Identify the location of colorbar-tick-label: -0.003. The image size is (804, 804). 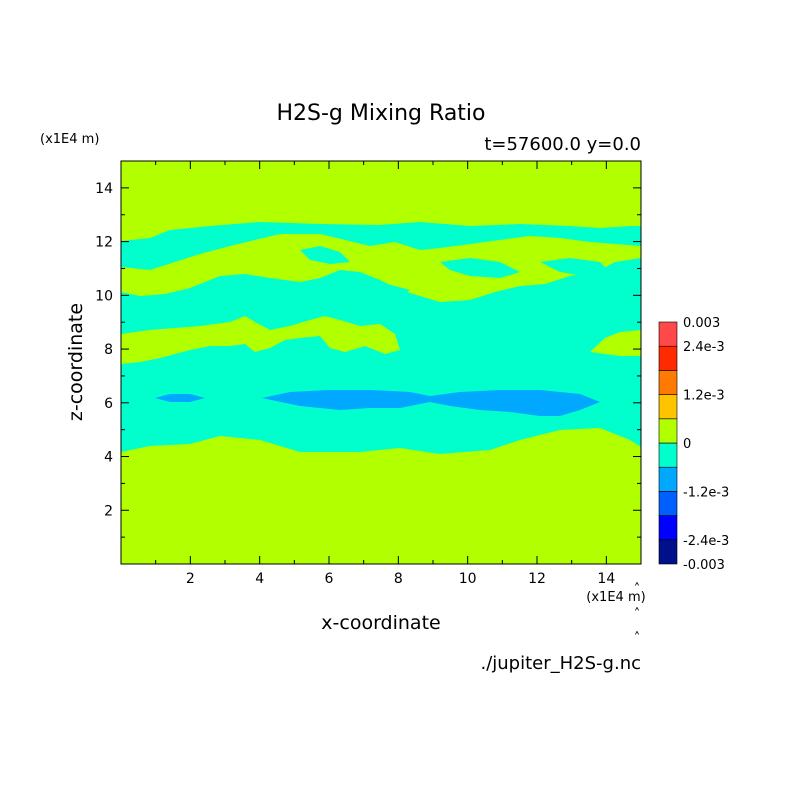
(704, 565).